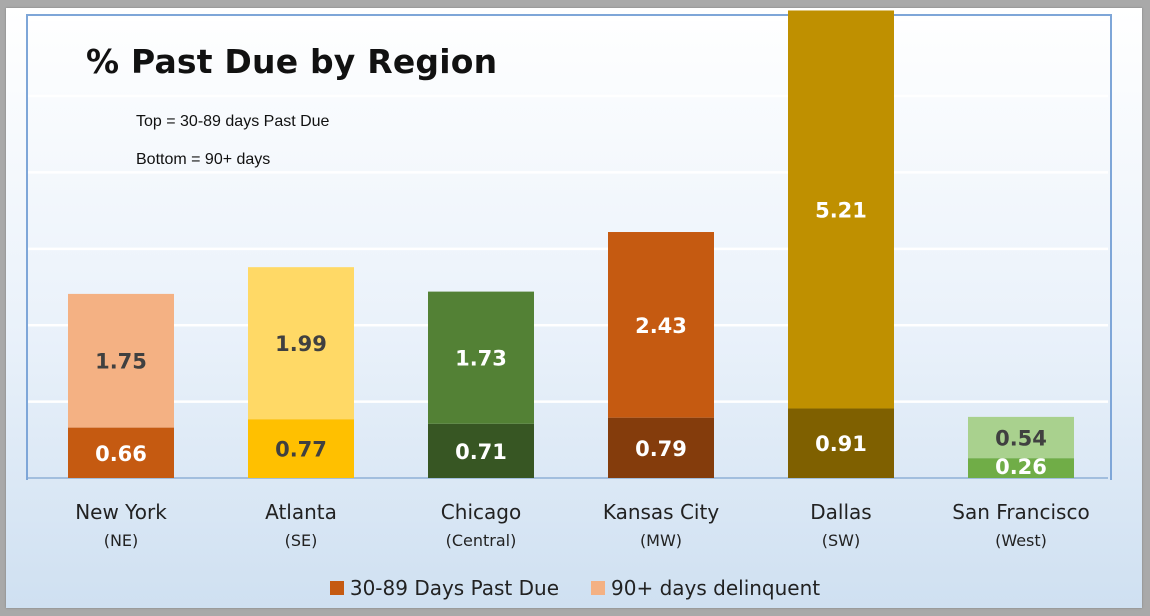 This screenshot has width=1150, height=616. What do you see at coordinates (841, 540) in the screenshot?
I see `category-region: (SW)` at bounding box center [841, 540].